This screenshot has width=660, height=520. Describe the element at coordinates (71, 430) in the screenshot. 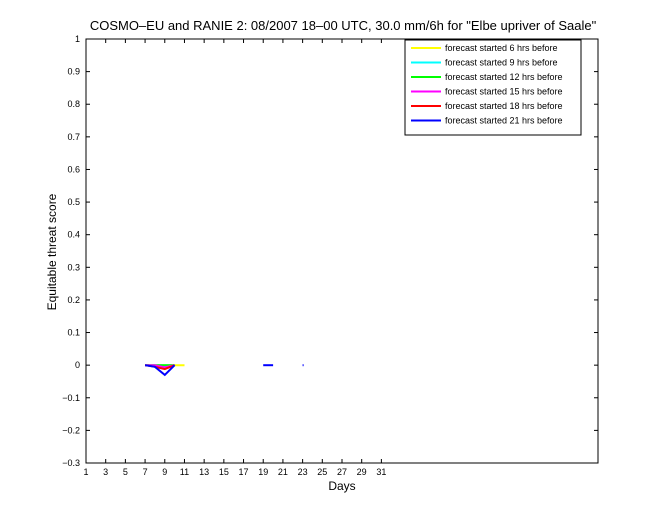

I see `y-tick-label: −0.2` at that location.